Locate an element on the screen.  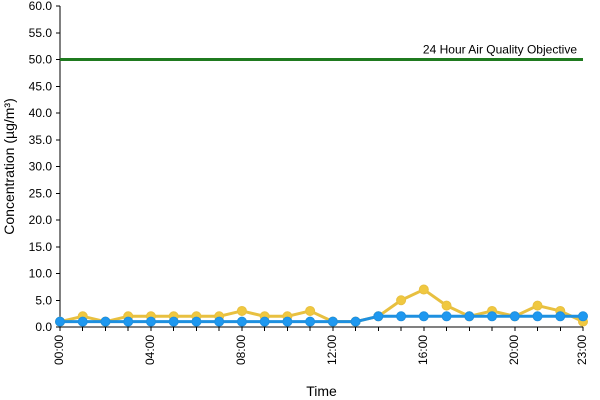
y-tick-label: 20.0 is located at coordinates (41, 220).